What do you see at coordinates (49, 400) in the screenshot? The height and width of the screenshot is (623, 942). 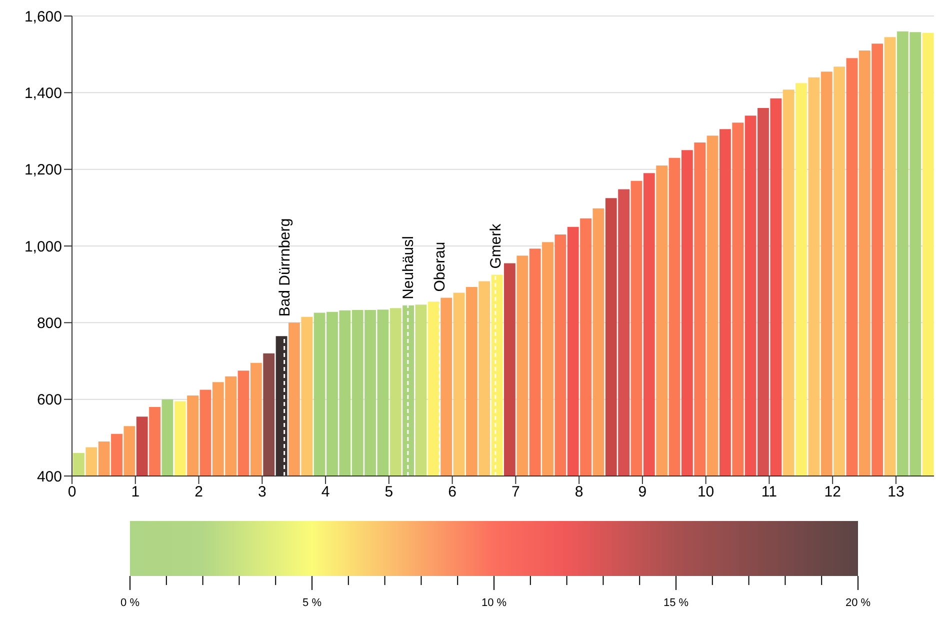 I see `y-tick-label: 600` at bounding box center [49, 400].